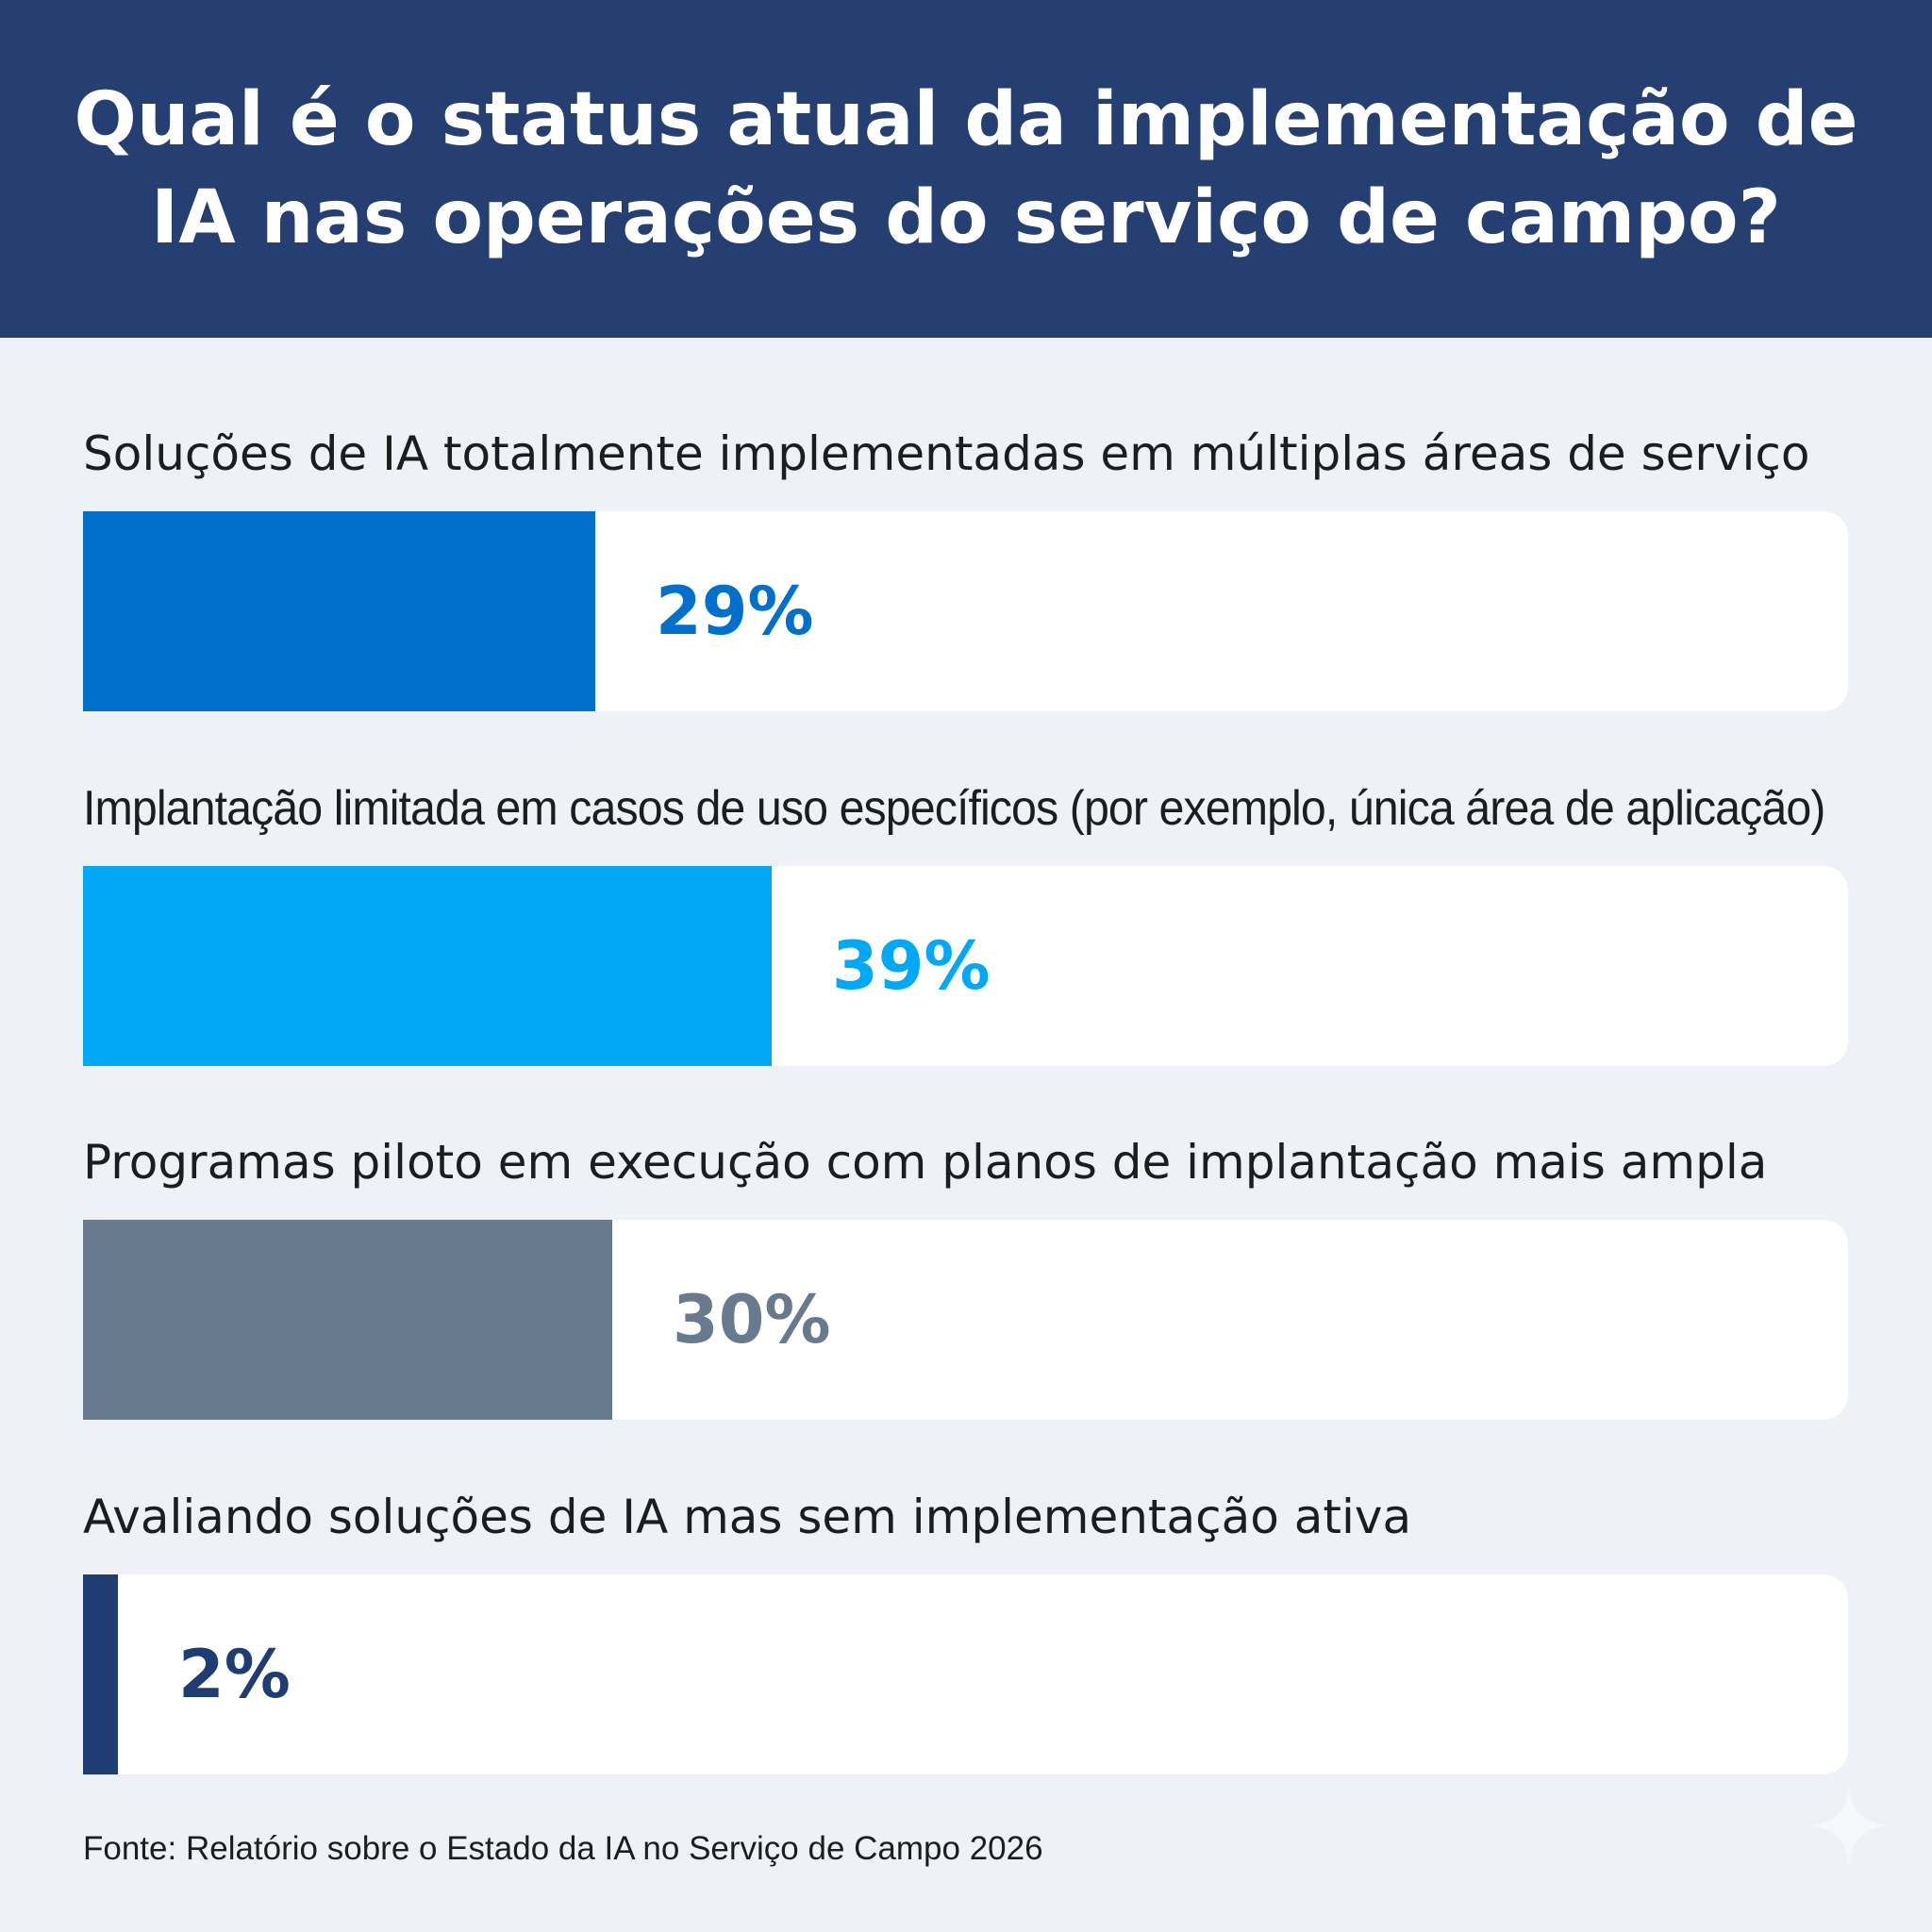  What do you see at coordinates (965, 611) in the screenshot?
I see `bar-track: 29%` at bounding box center [965, 611].